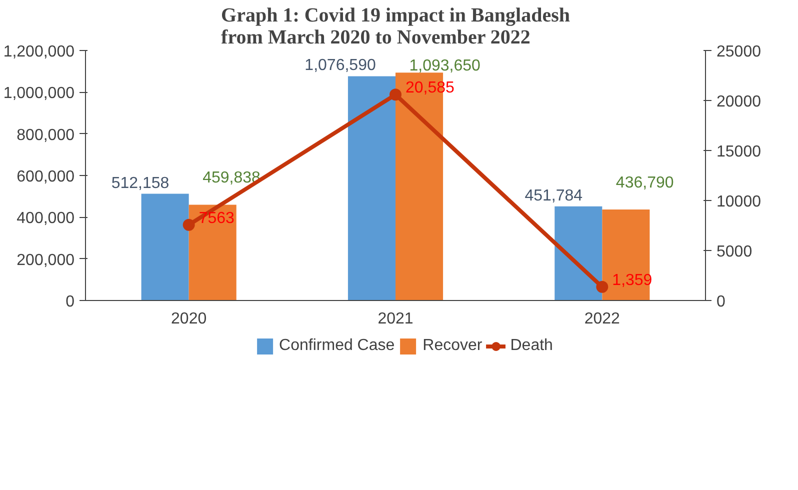 The width and height of the screenshot is (798, 490). Describe the element at coordinates (739, 52) in the screenshot. I see `y2-tick-label: 25000` at that location.